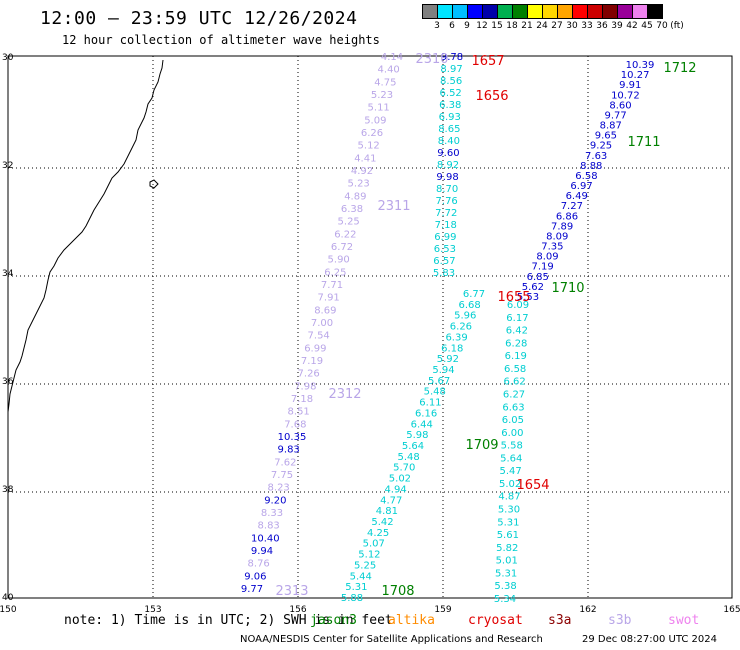 This screenshot has height=650, width=740. I want to click on color-scale-label: 6, so click(452, 26).